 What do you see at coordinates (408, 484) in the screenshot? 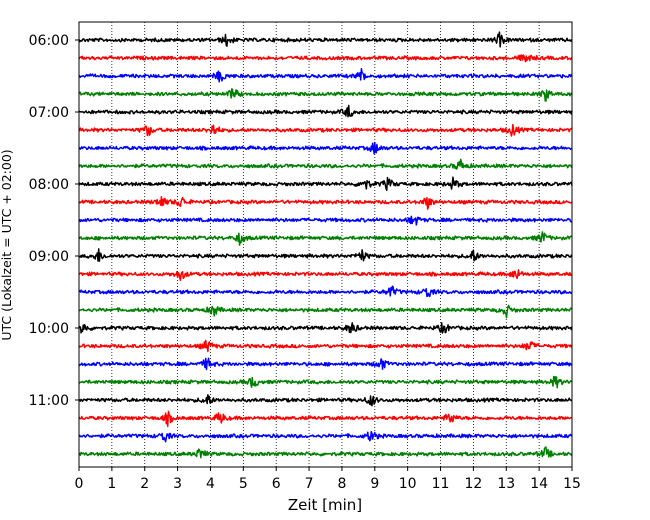
I see `x-tick-label: 10` at bounding box center [408, 484].